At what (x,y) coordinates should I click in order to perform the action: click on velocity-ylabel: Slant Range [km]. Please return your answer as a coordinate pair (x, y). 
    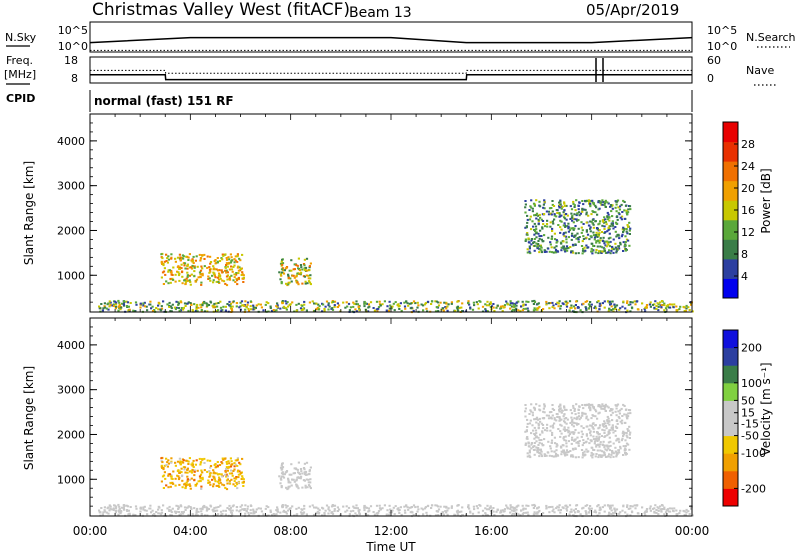
    Looking at the image, I should click on (29, 418).